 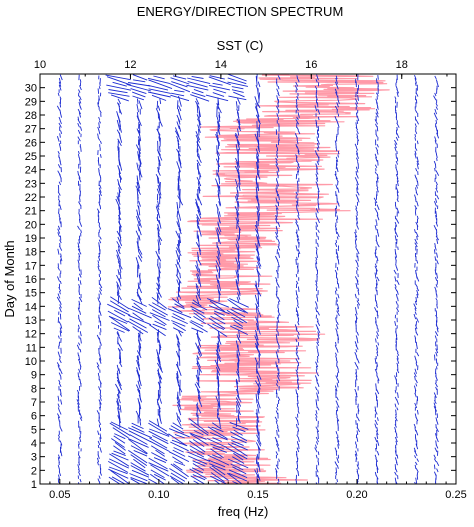 I want to click on y-tick-label: 10, so click(x=31, y=362).